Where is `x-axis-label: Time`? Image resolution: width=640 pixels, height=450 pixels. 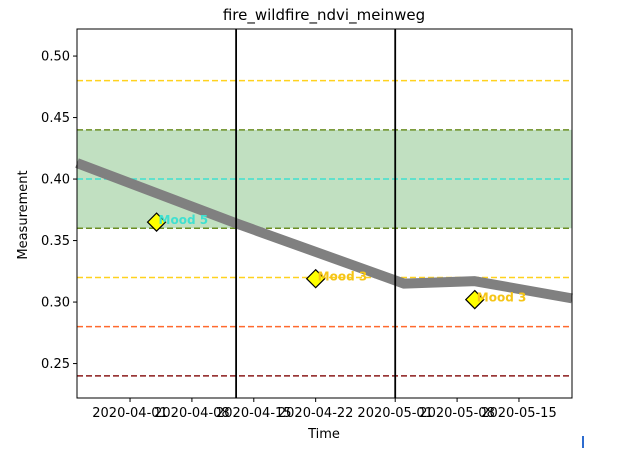
x-axis-label: Time is located at coordinates (323, 434).